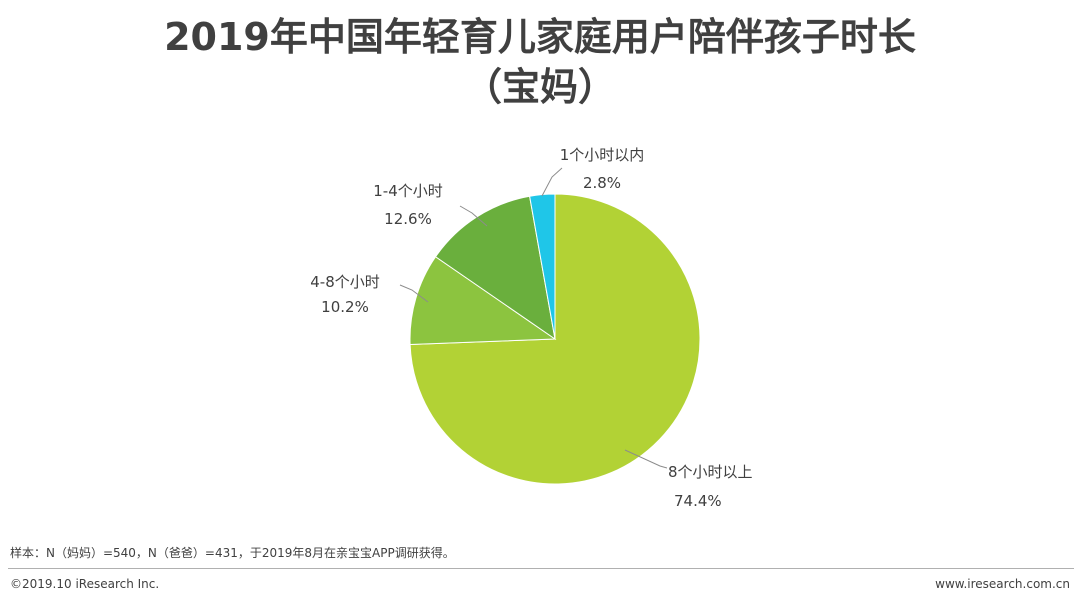 This screenshot has height=605, width=1080. Describe the element at coordinates (602, 183) in the screenshot. I see `slice-value-label: 2.8%` at that location.